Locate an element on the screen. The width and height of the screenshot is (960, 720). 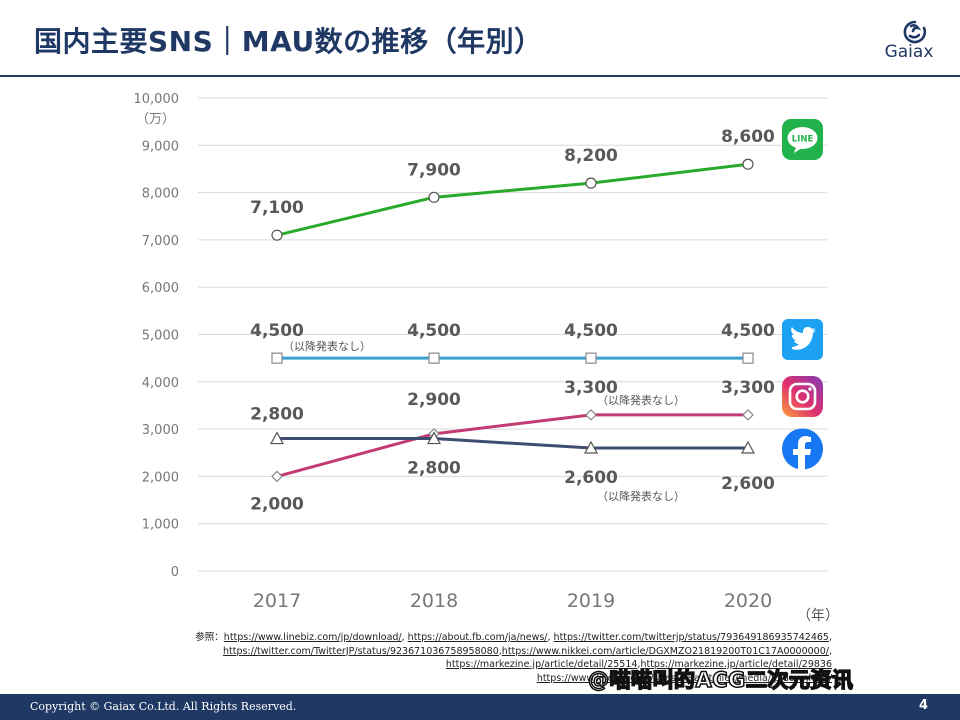
y-tick-label: 5,000 is located at coordinates (160, 336).